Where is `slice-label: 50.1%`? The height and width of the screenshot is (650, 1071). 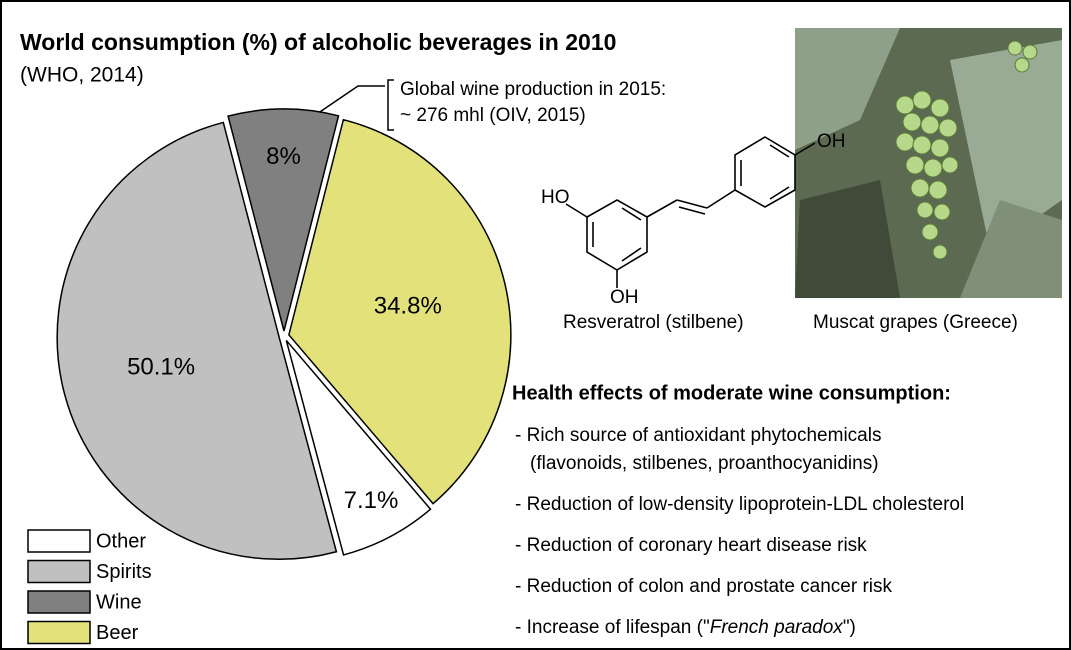 slice-label: 50.1% is located at coordinates (161, 367).